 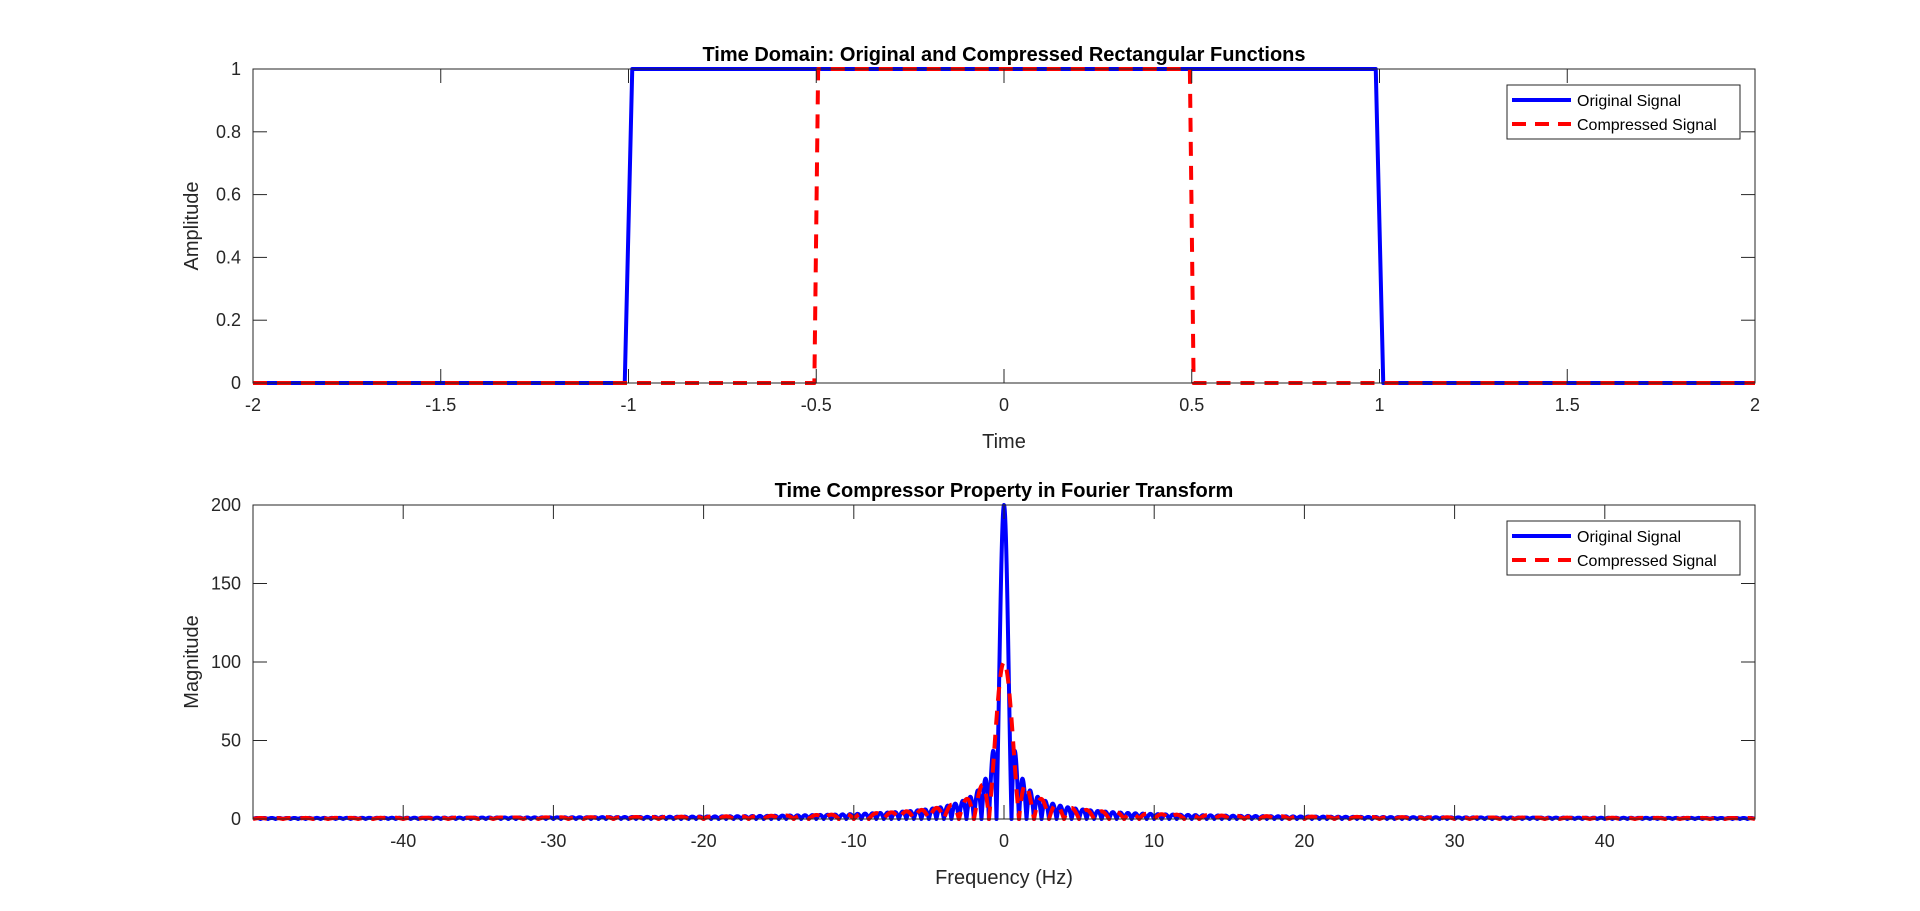 I want to click on frequency-domain-legend: Original Signal Compressed Signal, so click(x=1623, y=548).